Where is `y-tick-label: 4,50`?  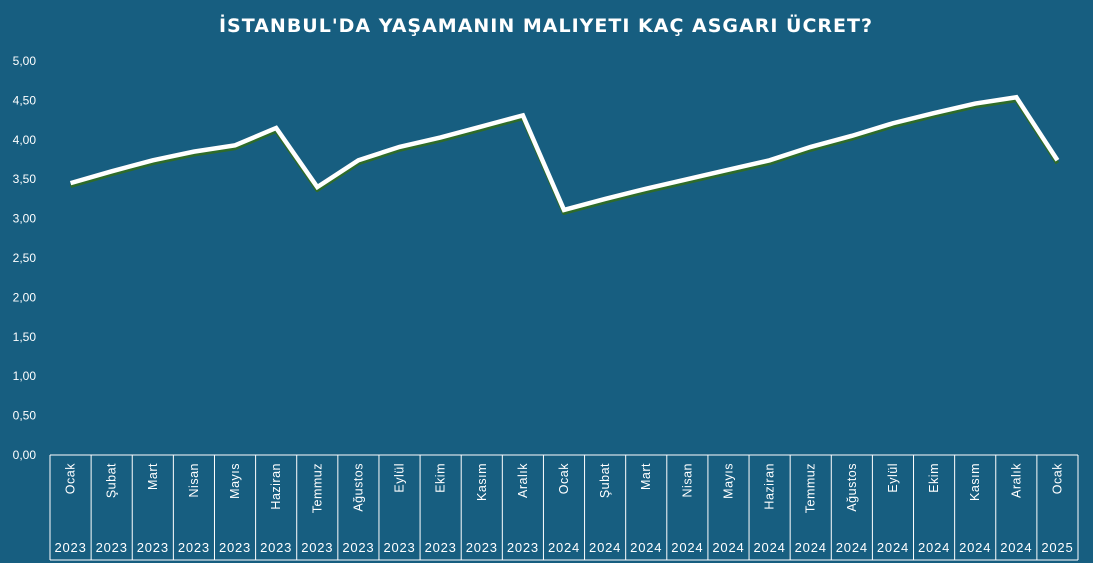 y-tick-label: 4,50 is located at coordinates (25, 100).